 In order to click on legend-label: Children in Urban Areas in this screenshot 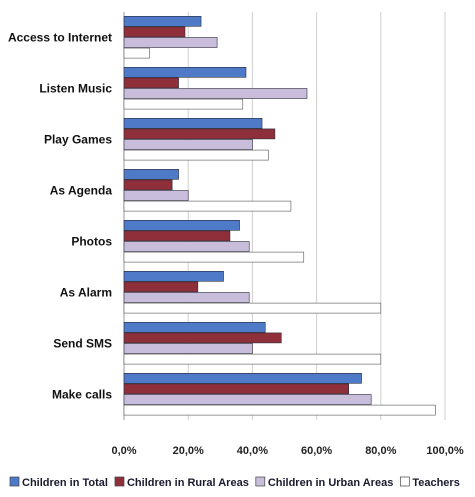, I will do `click(331, 483)`.